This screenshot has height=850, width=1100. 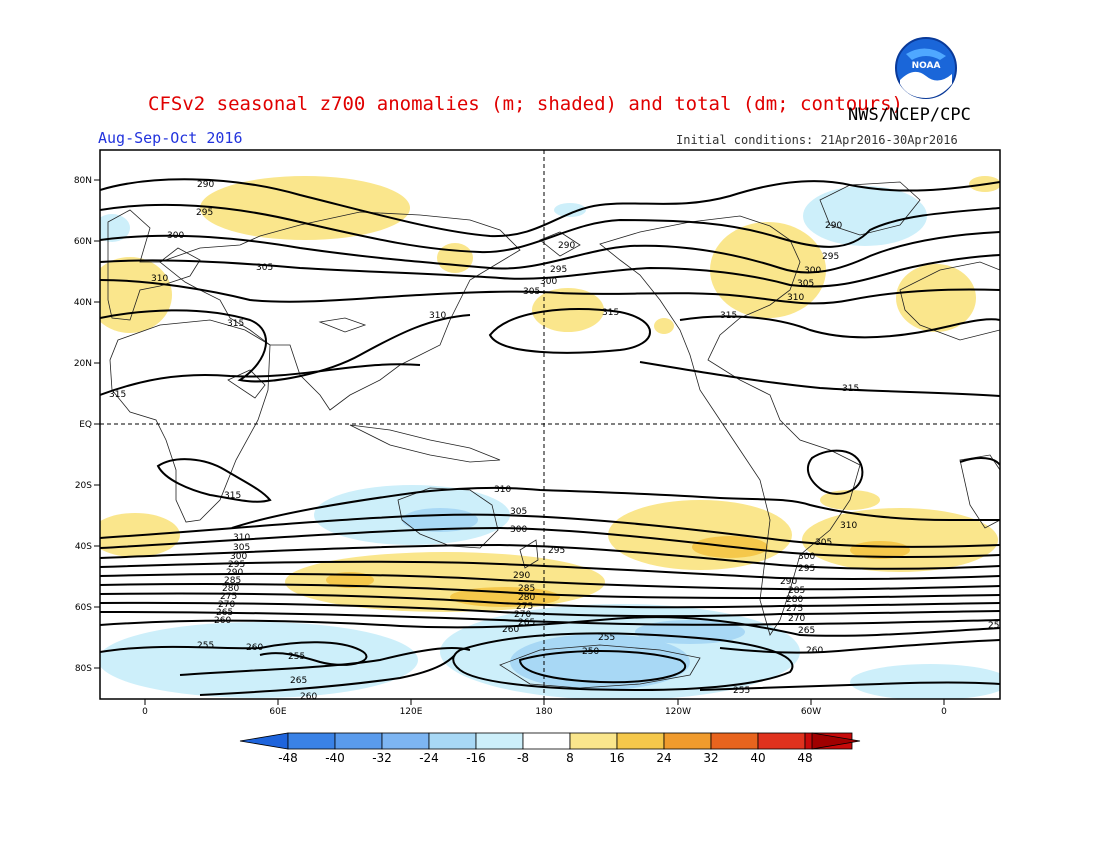 What do you see at coordinates (83, 486) in the screenshot?
I see `y-tick-label: 20S` at bounding box center [83, 486].